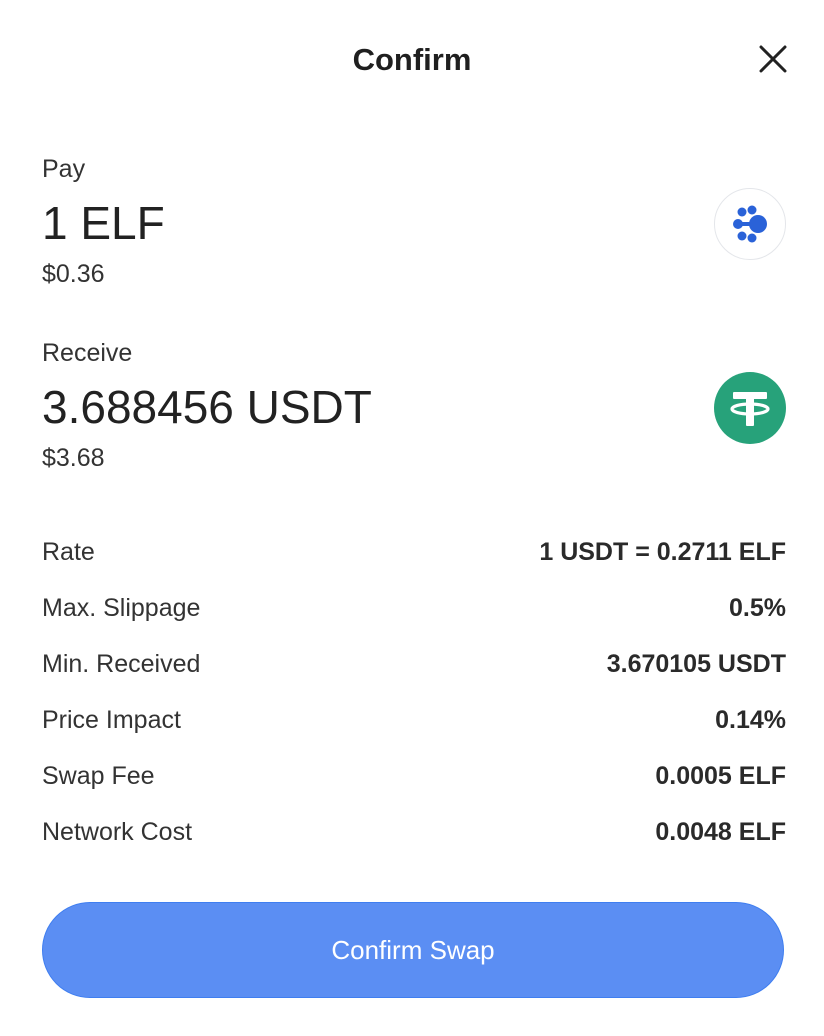  I want to click on max-slippage-value: 0.5%, so click(757, 607).